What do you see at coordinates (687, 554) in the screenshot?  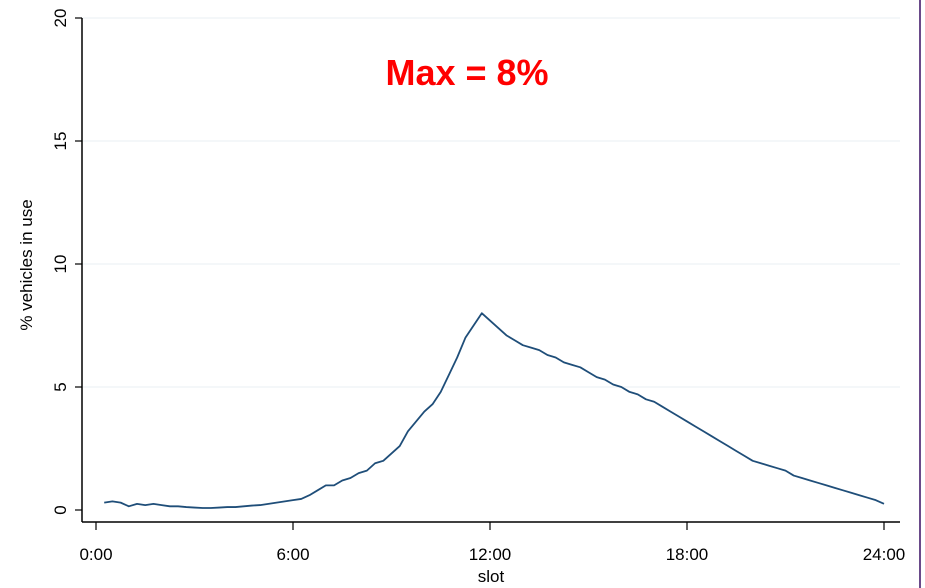 I see `x-tick-label: 18:00` at bounding box center [687, 554].